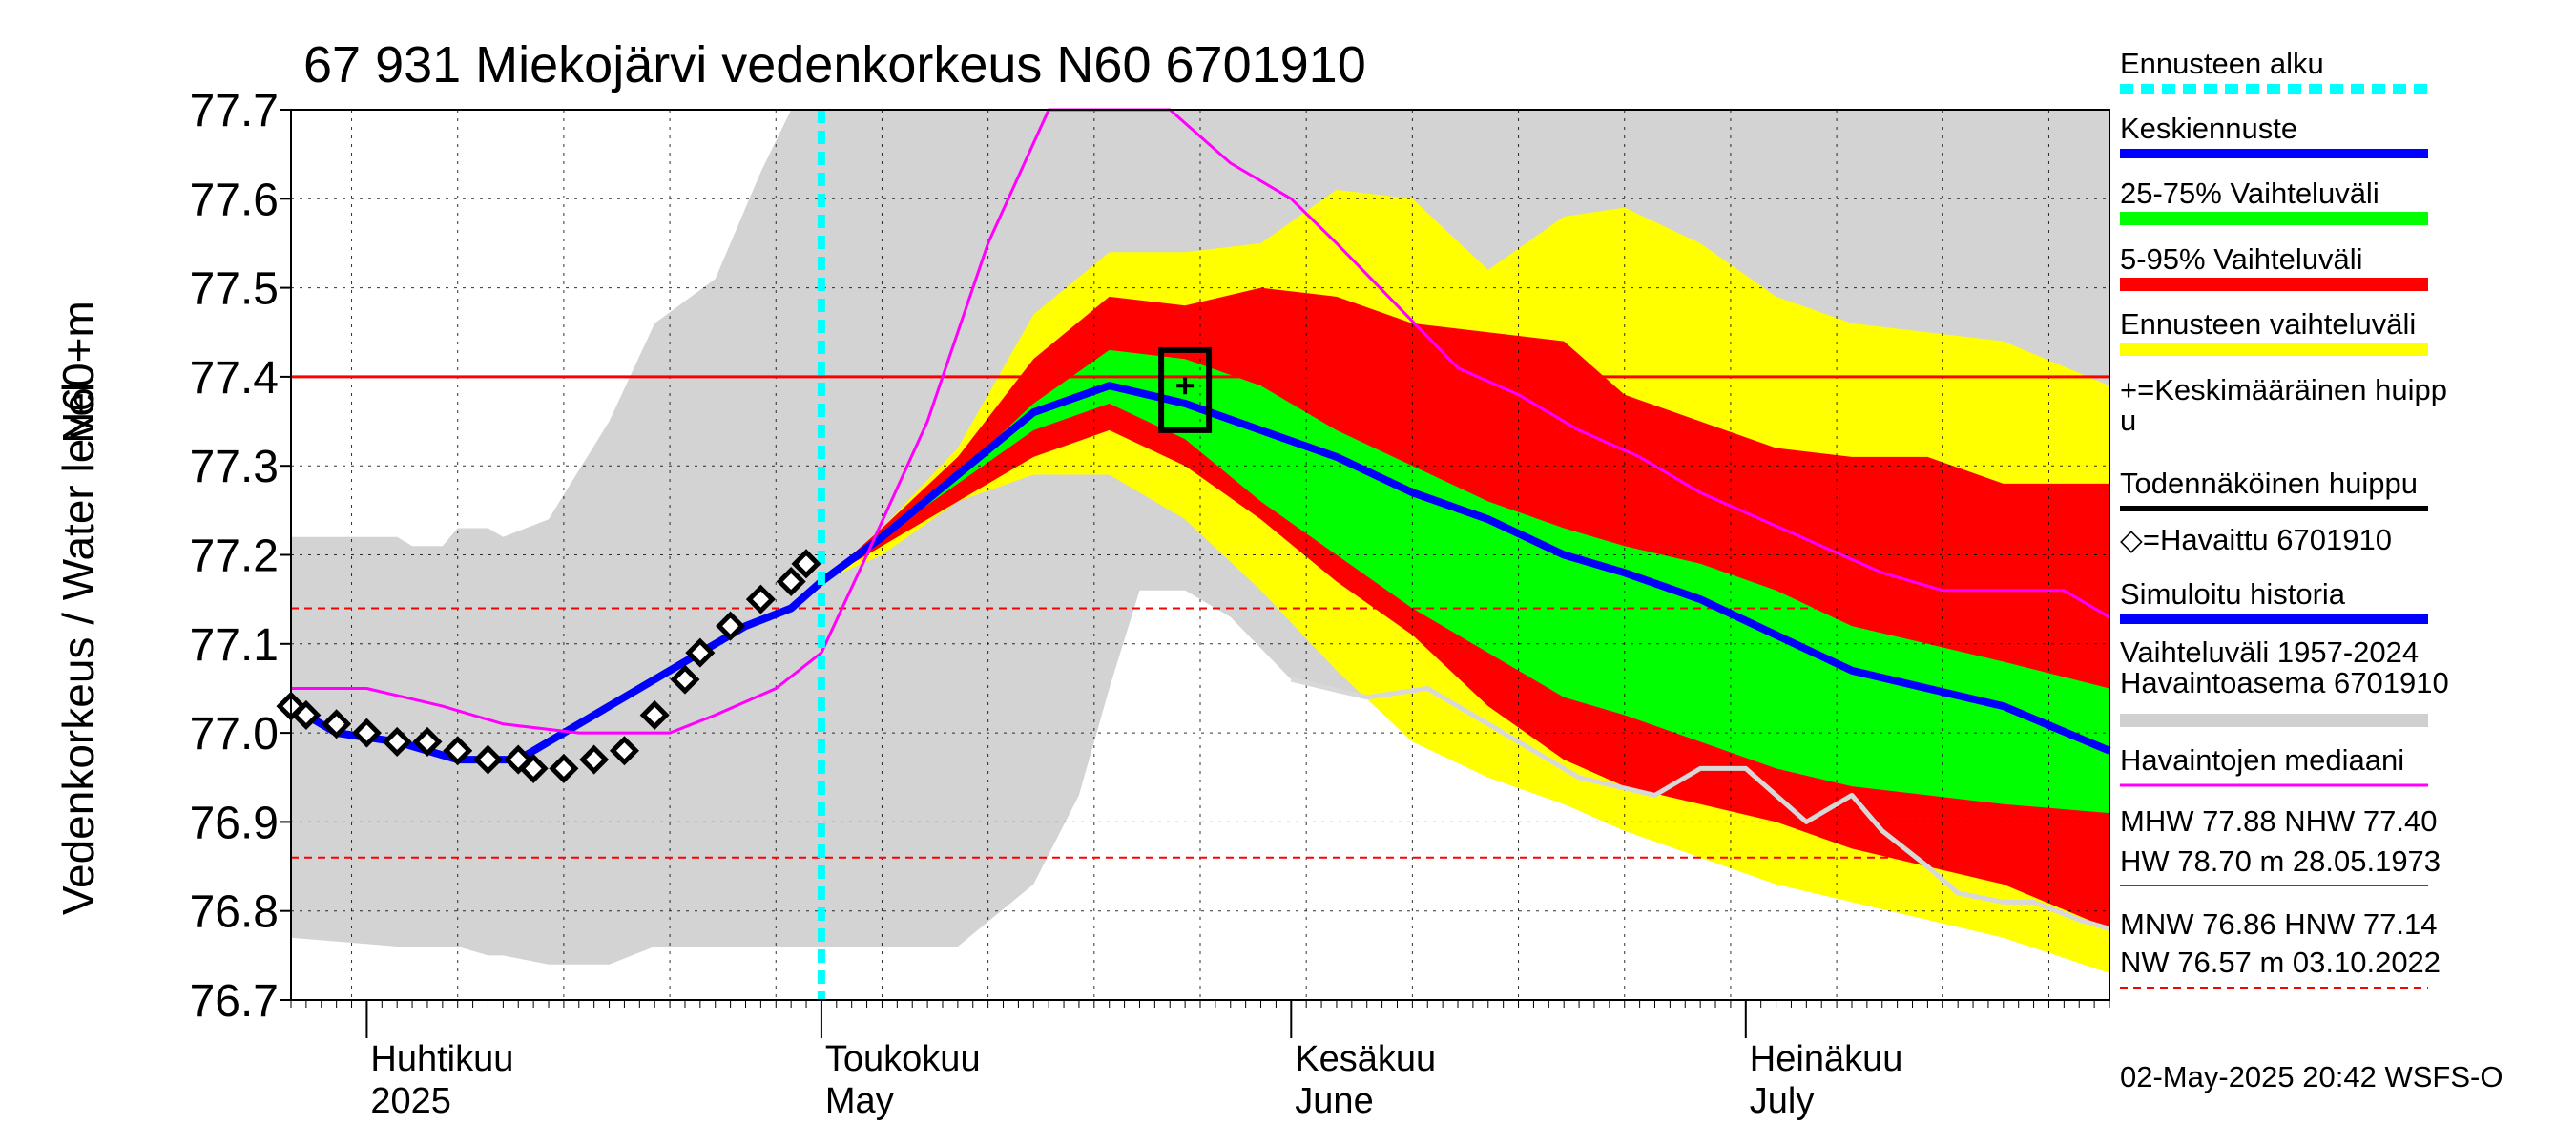  Describe the element at coordinates (2269, 652) in the screenshot. I see `legend-label: Vaihteluväli 1957-2024` at that location.